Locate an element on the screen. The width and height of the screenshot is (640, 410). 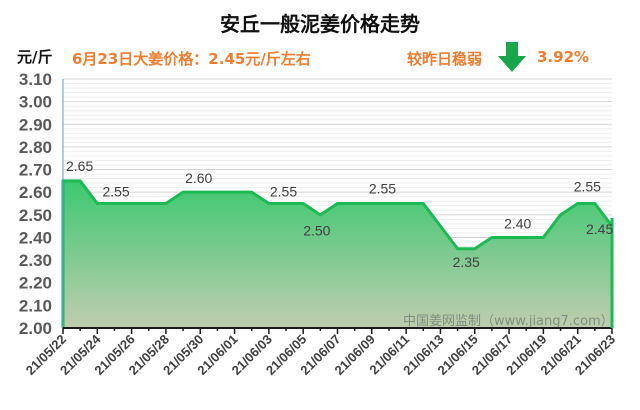
y-tick-label: 2.60 is located at coordinates (35, 192).